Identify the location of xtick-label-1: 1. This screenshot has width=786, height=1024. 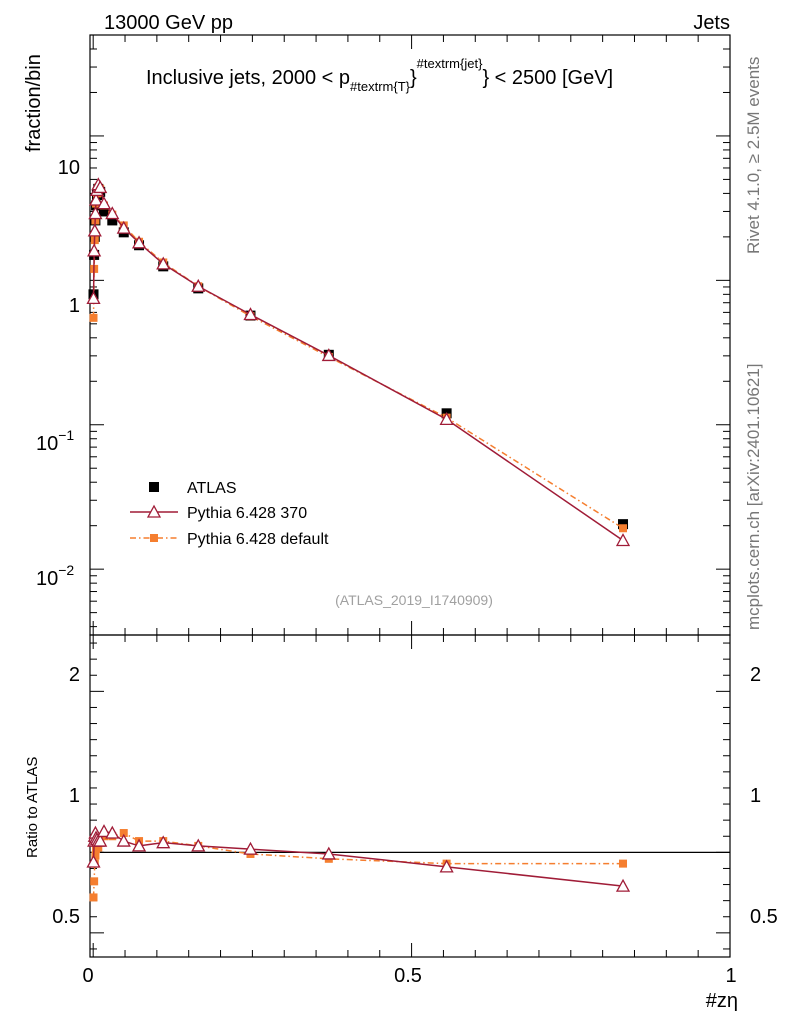
(730, 976).